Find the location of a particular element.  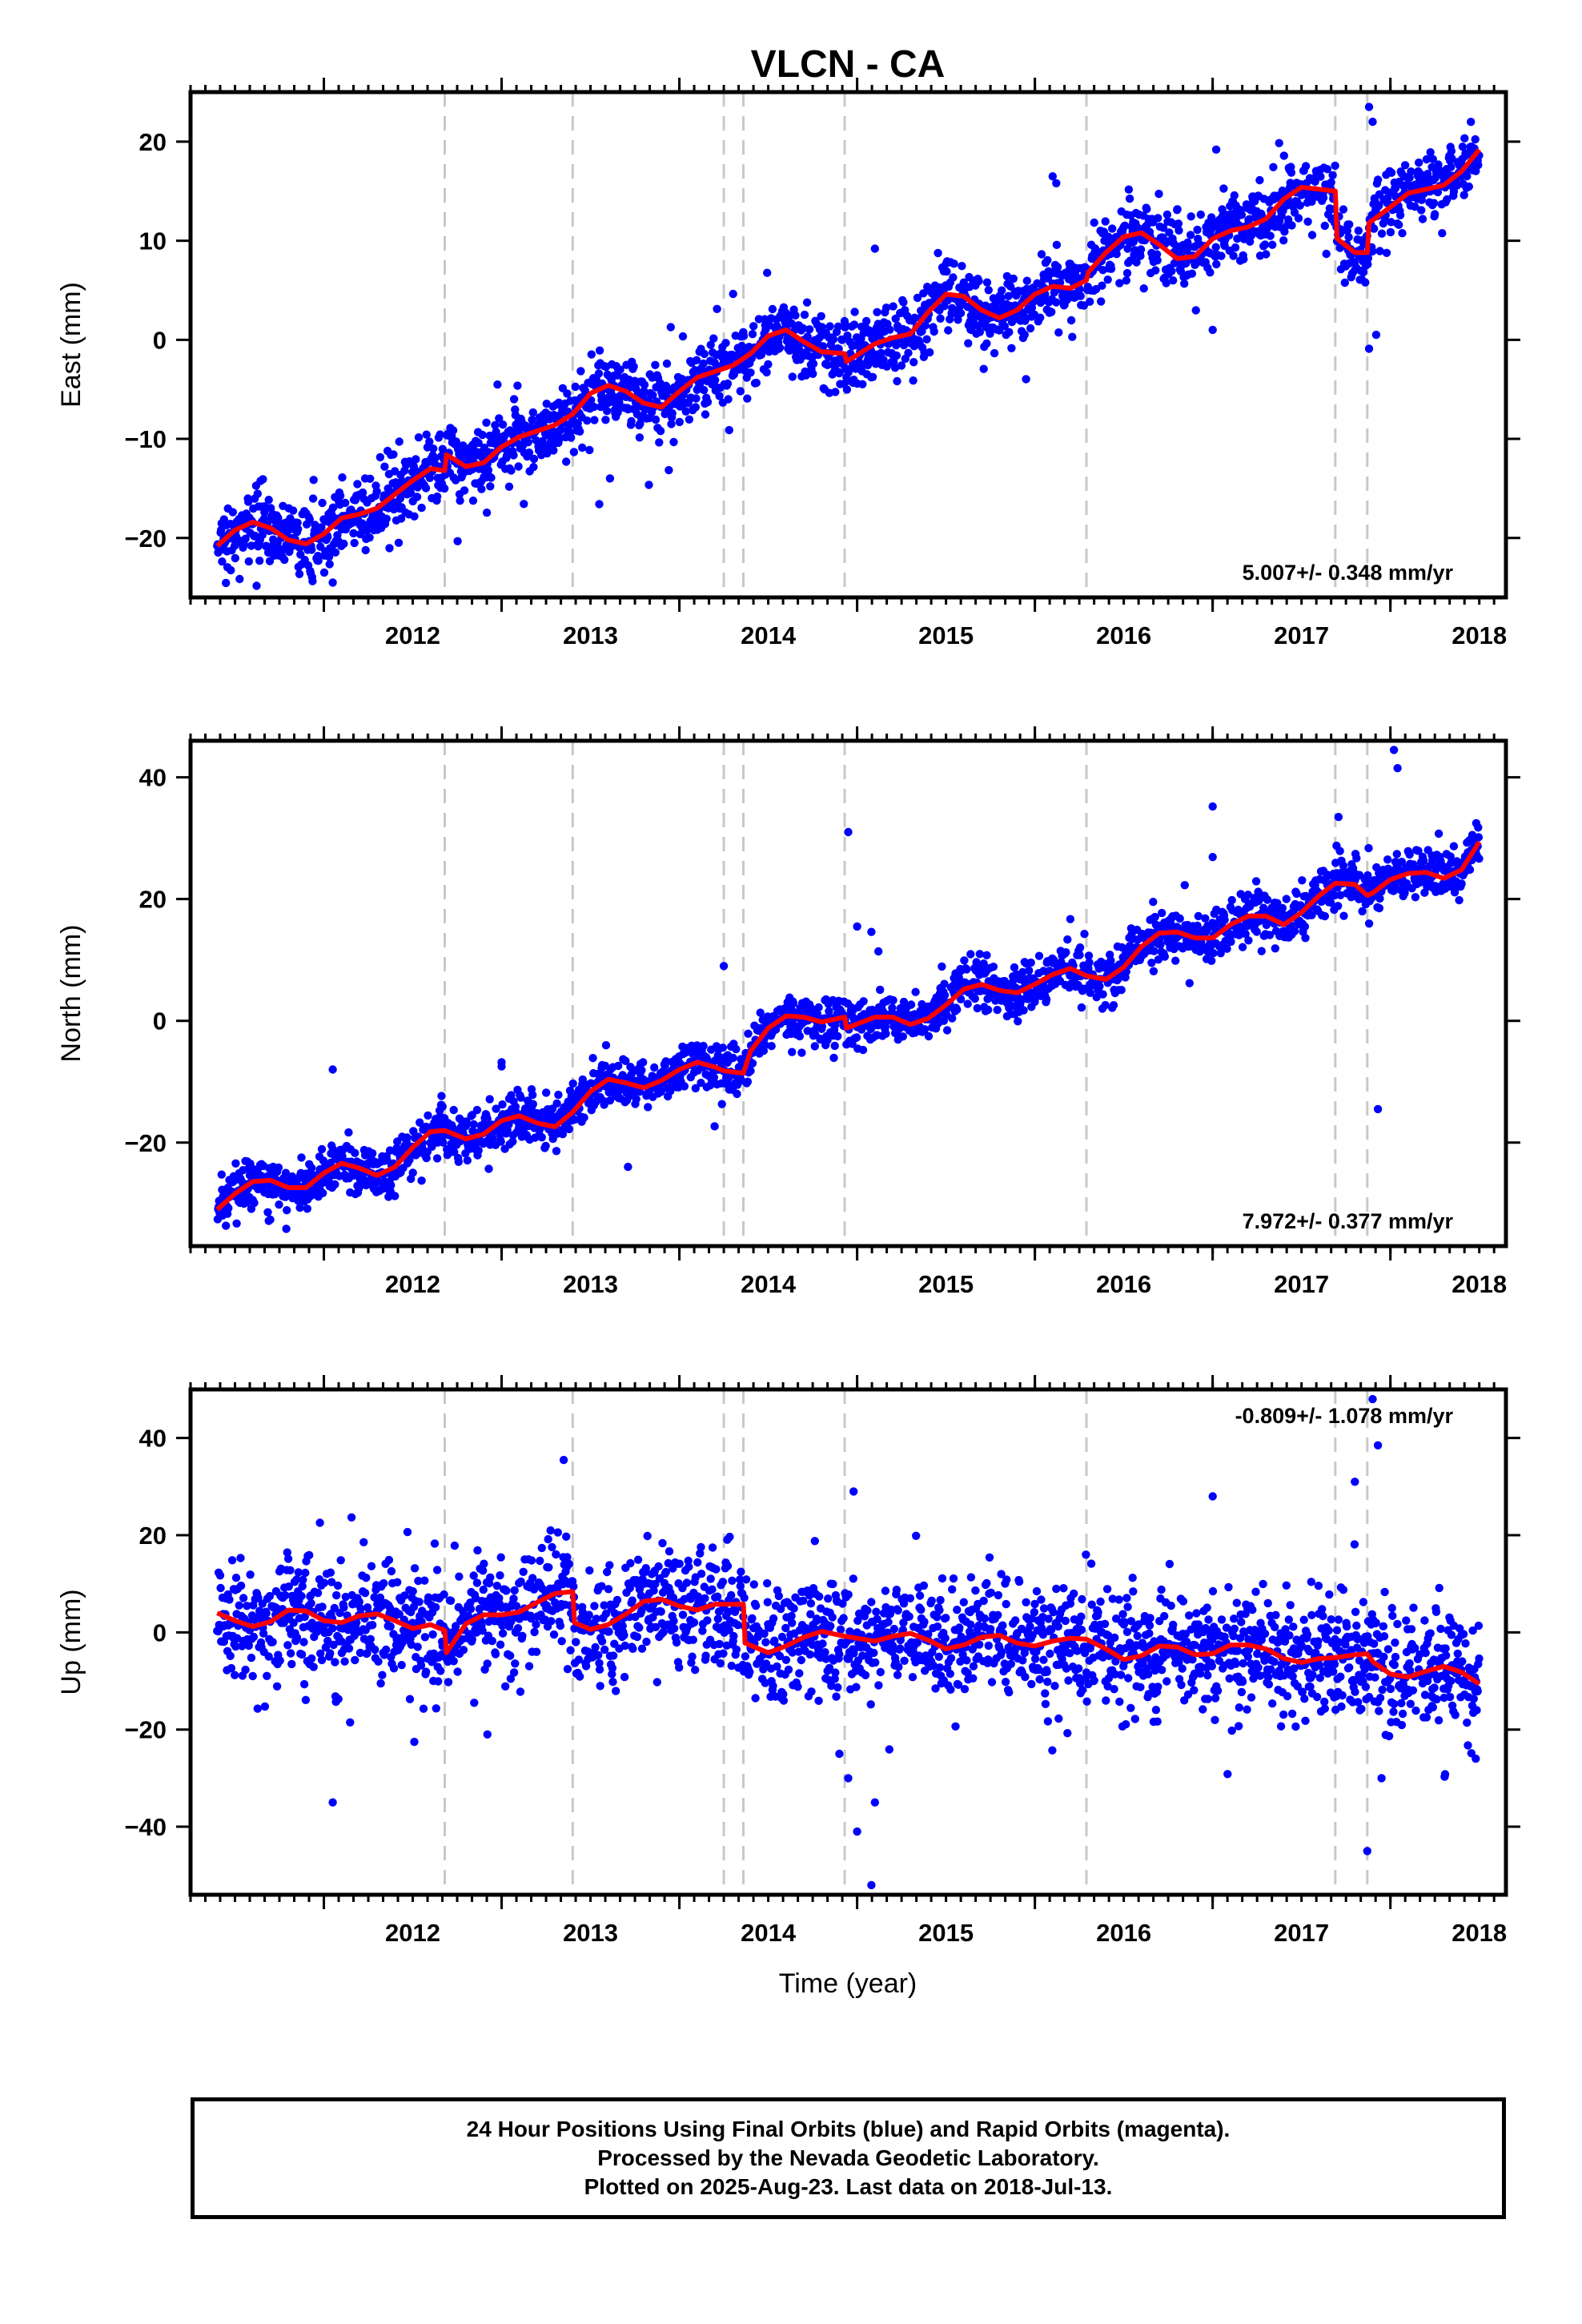

rate-label: 7.972+/- 0.377 mm/yr is located at coordinates (1349, 1221).